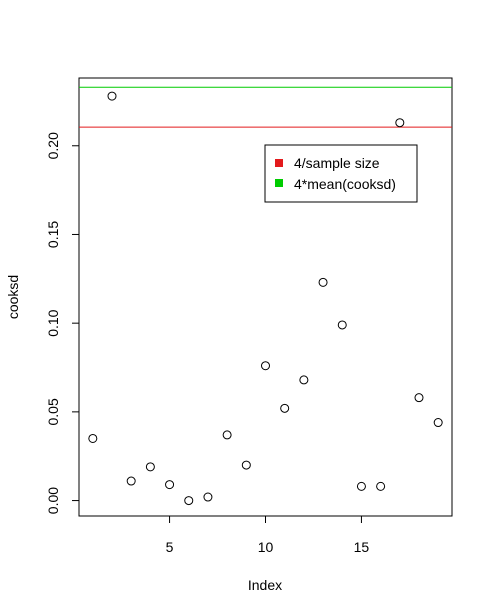 The image size is (492, 615). Describe the element at coordinates (362, 547) in the screenshot. I see `x-tick-label: 15` at that location.